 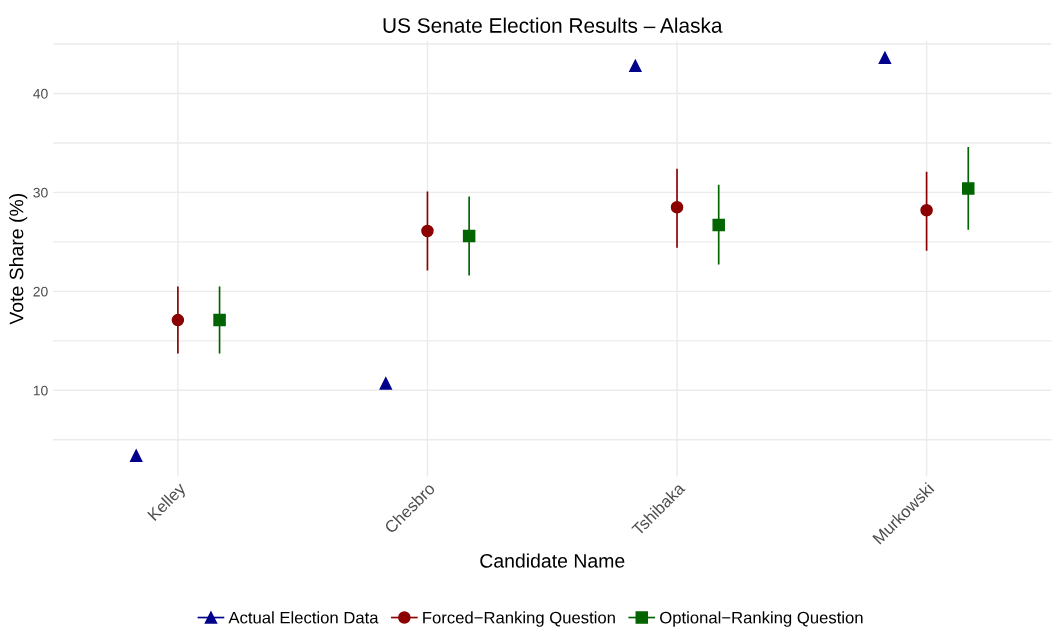 What do you see at coordinates (40, 93) in the screenshot?
I see `y-tick-label: 40` at bounding box center [40, 93].